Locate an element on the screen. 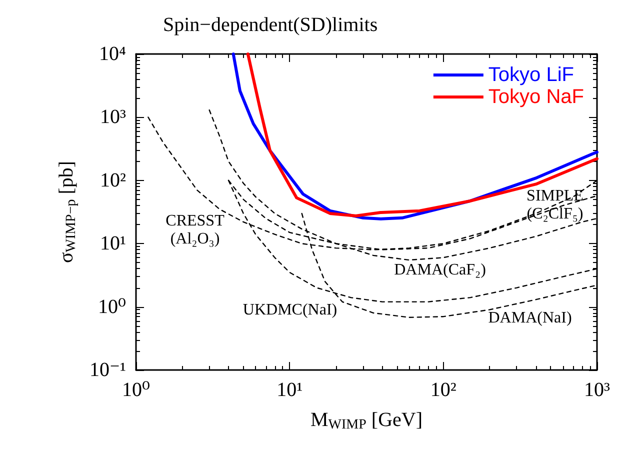 The width and height of the screenshot is (629, 469). x-tick-label: 10¹ is located at coordinates (289, 390).